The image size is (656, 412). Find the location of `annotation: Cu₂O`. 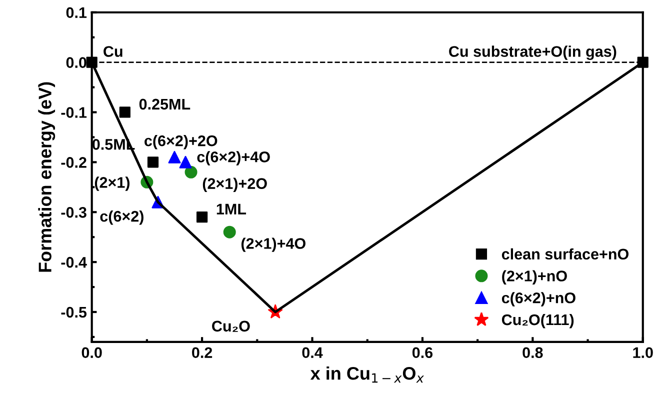

annotation: Cu₂O is located at coordinates (231, 326).